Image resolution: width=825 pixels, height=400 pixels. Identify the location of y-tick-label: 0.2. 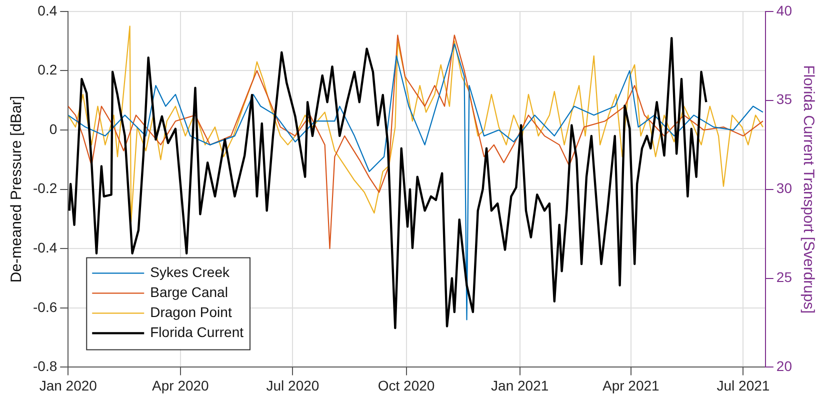
(48, 70).